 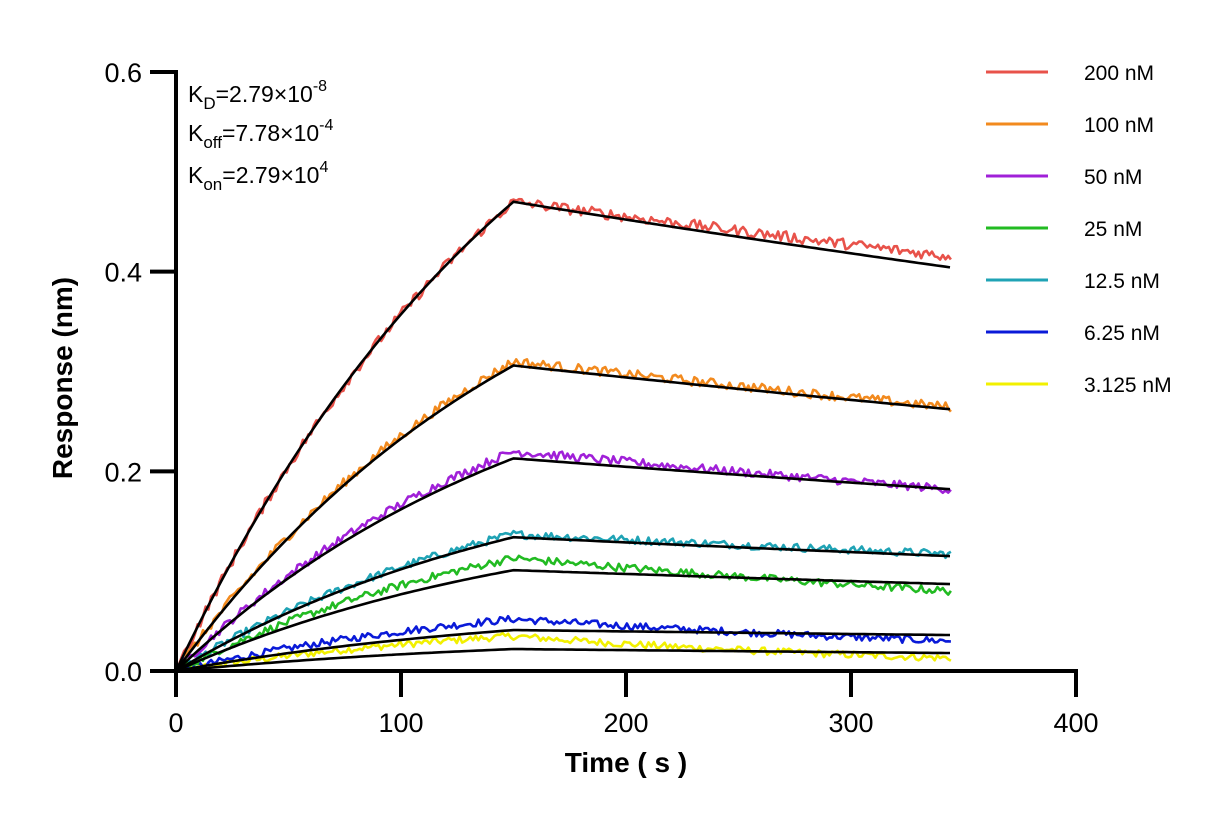 I want to click on legend-label-25-nm: 25 nM, so click(x=1113, y=229).